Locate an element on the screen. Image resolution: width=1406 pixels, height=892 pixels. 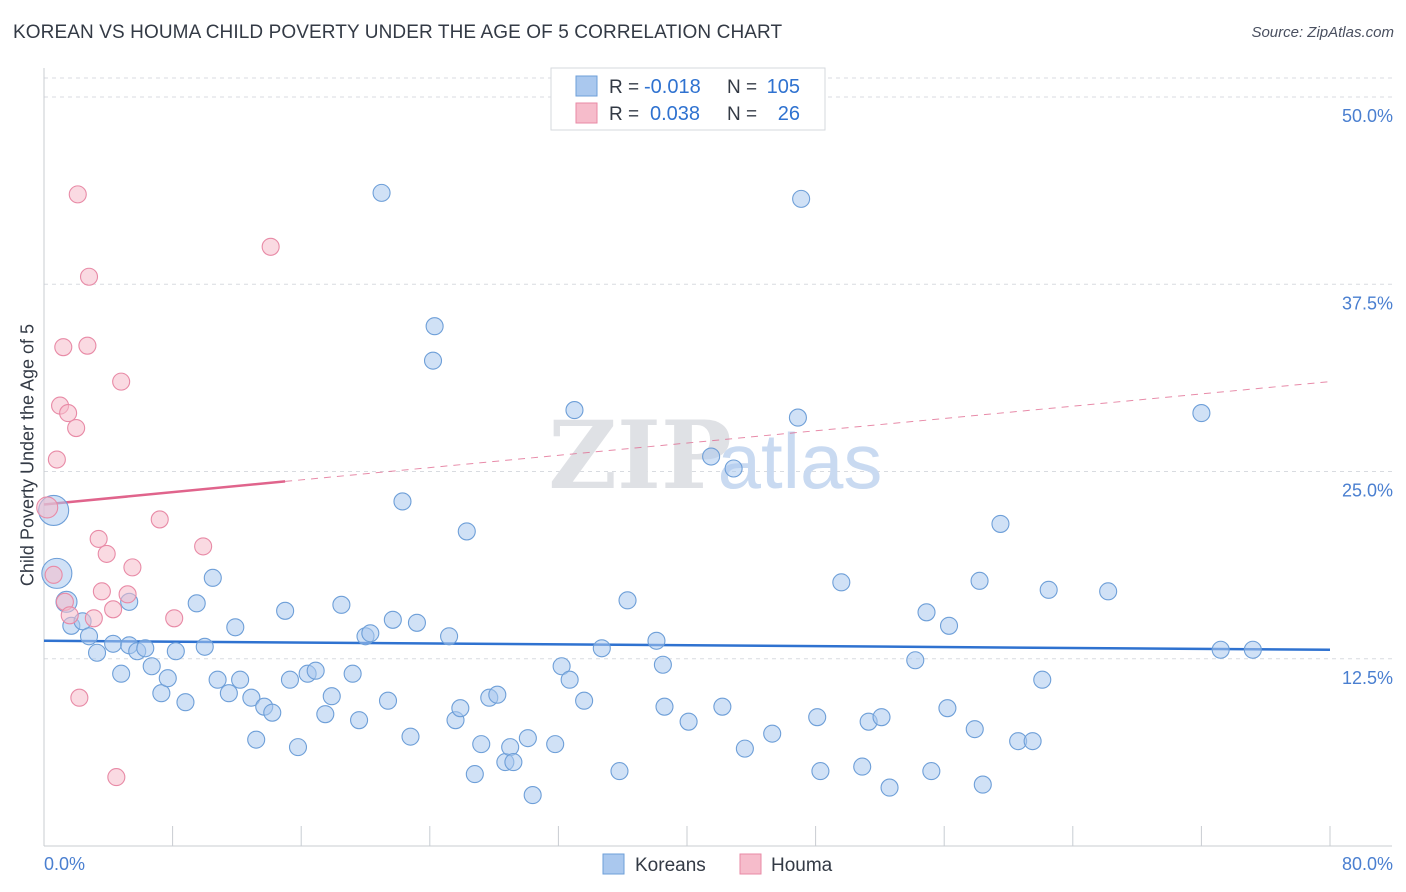
legend-r-value-koreans: -0.018 is located at coordinates (672, 87).